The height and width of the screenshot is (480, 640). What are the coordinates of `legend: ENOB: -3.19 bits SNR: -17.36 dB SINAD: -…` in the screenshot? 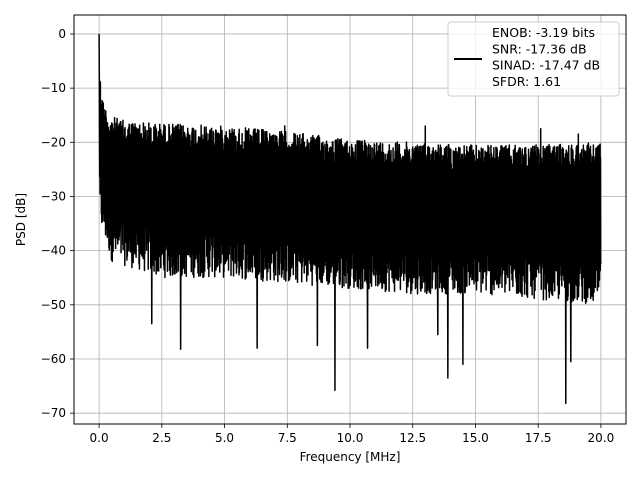 It's located at (533, 59).